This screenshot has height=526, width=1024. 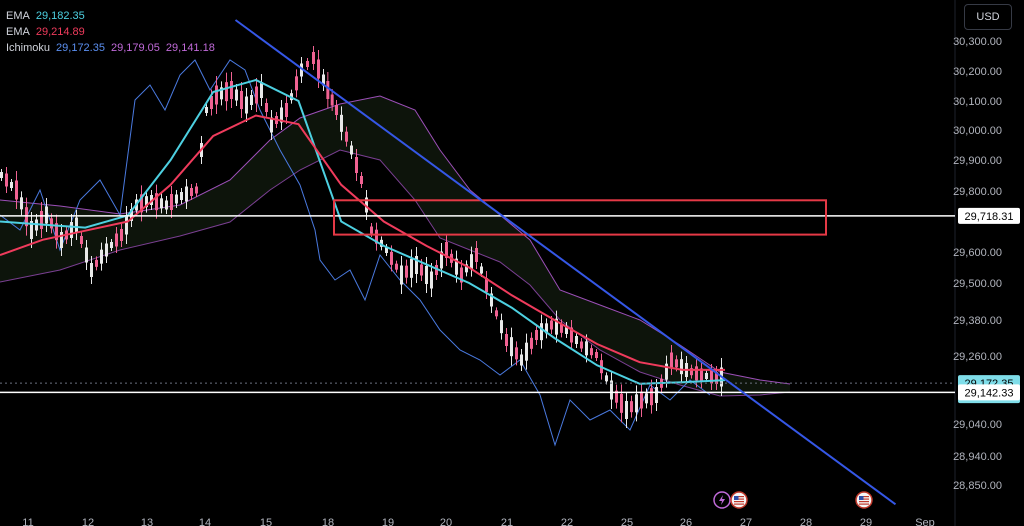 What do you see at coordinates (28, 48) in the screenshot?
I see `legend-ichimoku-label: Ichimoku` at bounding box center [28, 48].